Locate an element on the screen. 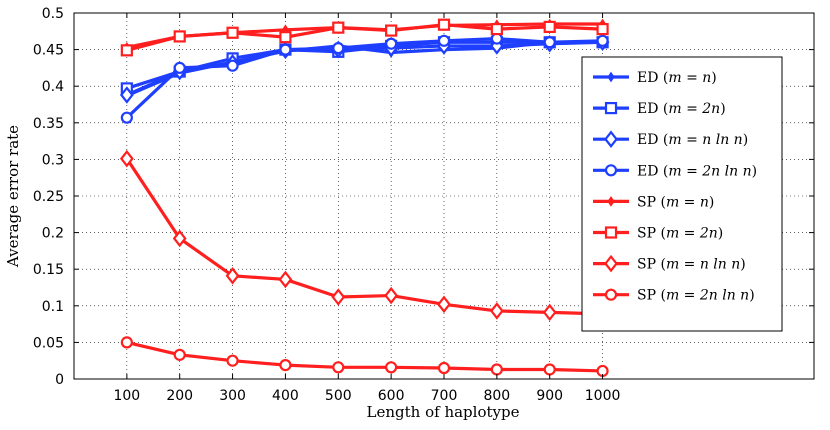 Image resolution: width=830 pixels, height=430 pixels. y-tick-label: 0.5 is located at coordinates (53, 14).